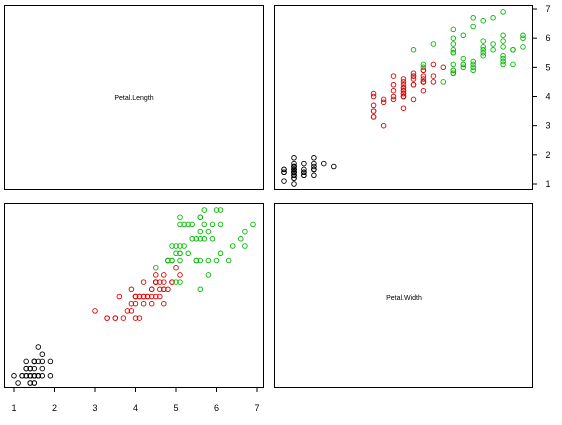 The width and height of the screenshot is (562, 425). What do you see at coordinates (547, 67) in the screenshot?
I see `right-axis-tick-label: 5` at bounding box center [547, 67].